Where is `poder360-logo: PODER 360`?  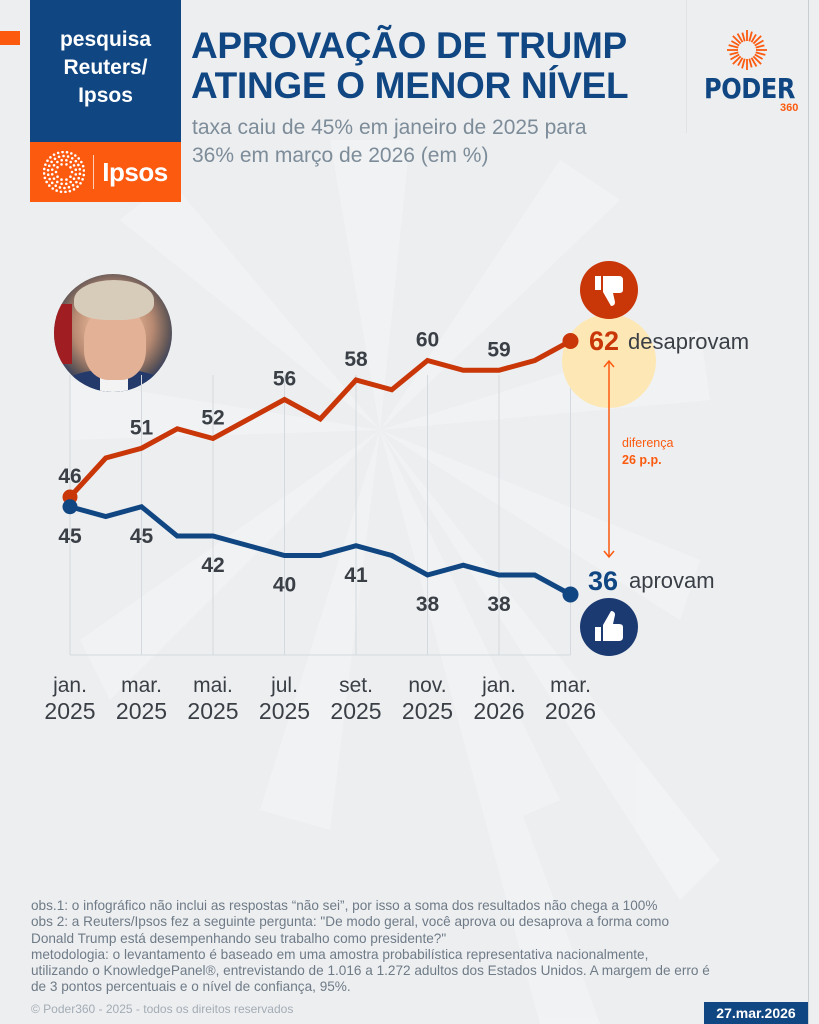 poder360-logo: PODER 360 is located at coordinates (749, 71).